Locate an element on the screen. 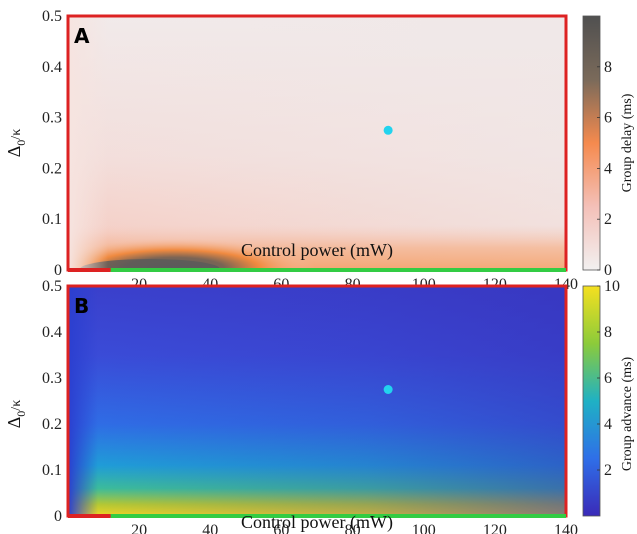  x-tick-label: 80 is located at coordinates (353, 528).